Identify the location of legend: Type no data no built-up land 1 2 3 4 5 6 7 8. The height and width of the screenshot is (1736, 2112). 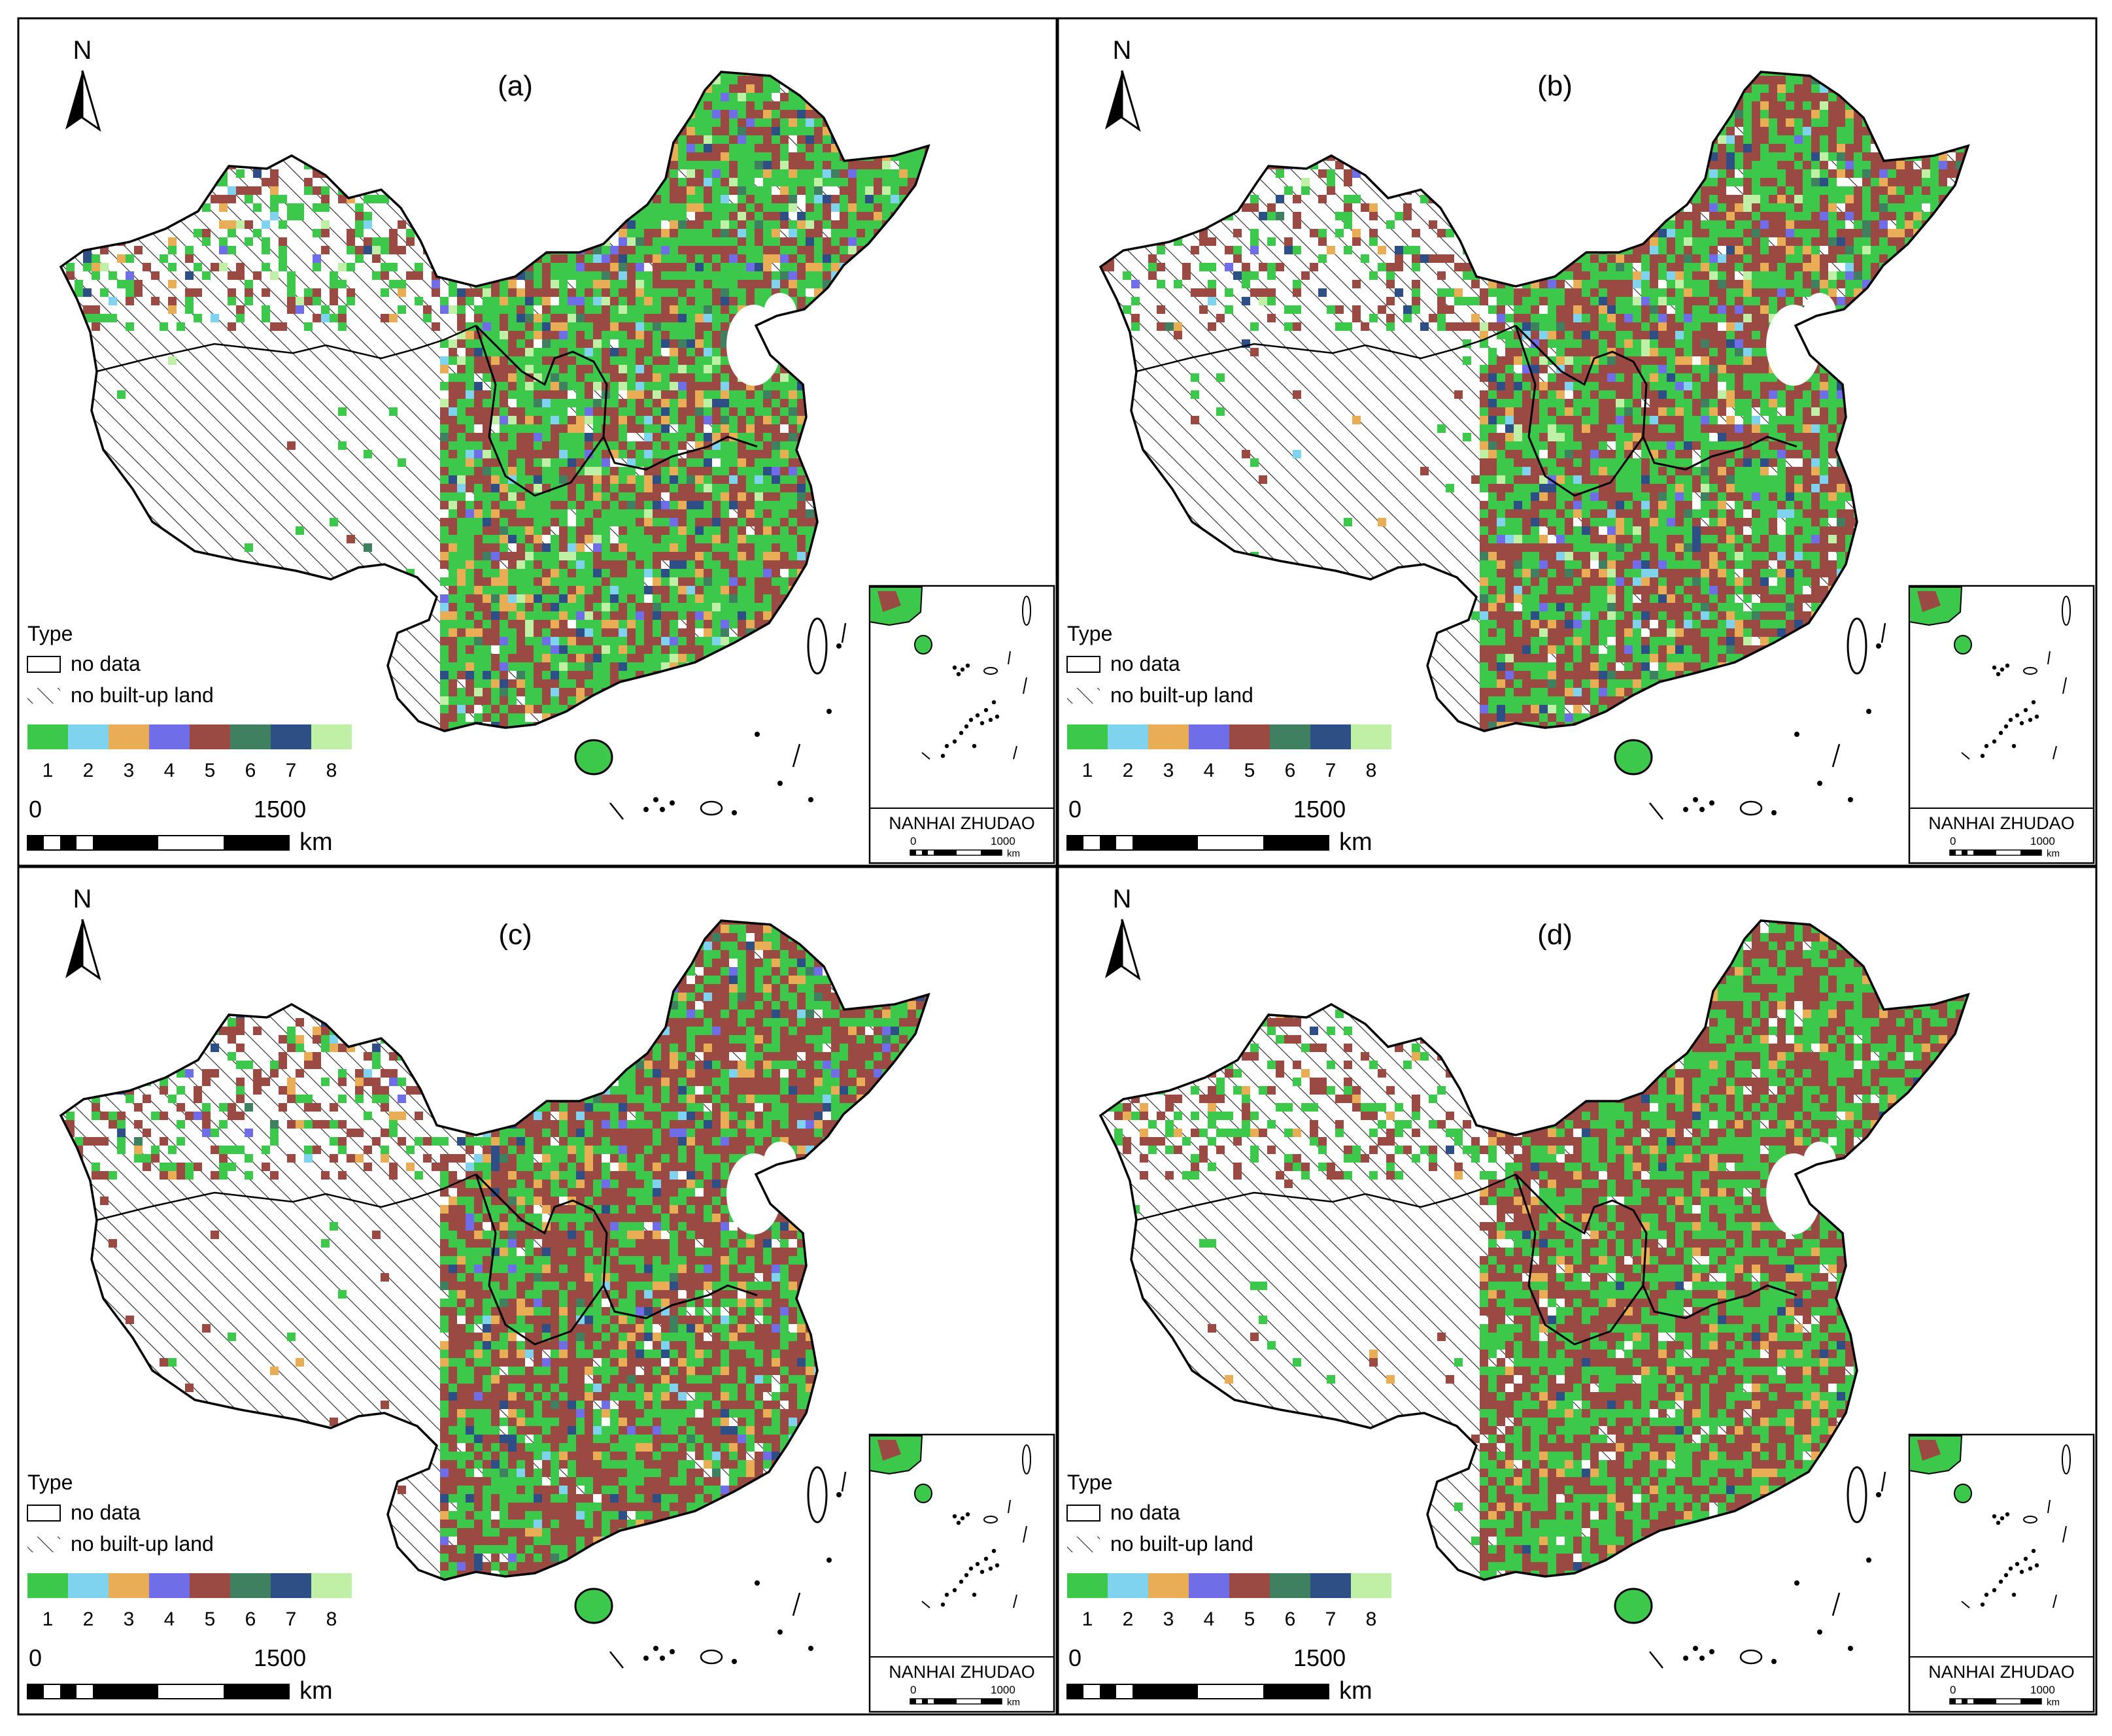
(189, 702).